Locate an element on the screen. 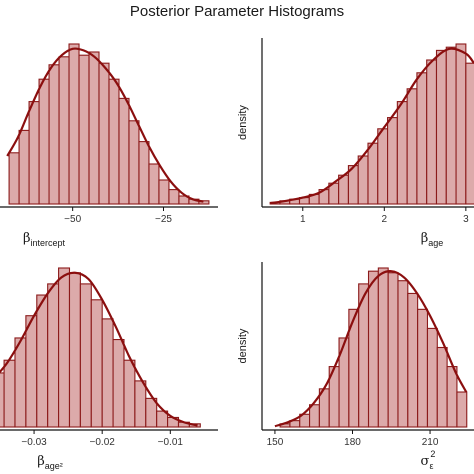 The height and width of the screenshot is (474, 474). x-axis-label-superscript: 2 is located at coordinates (432, 454).